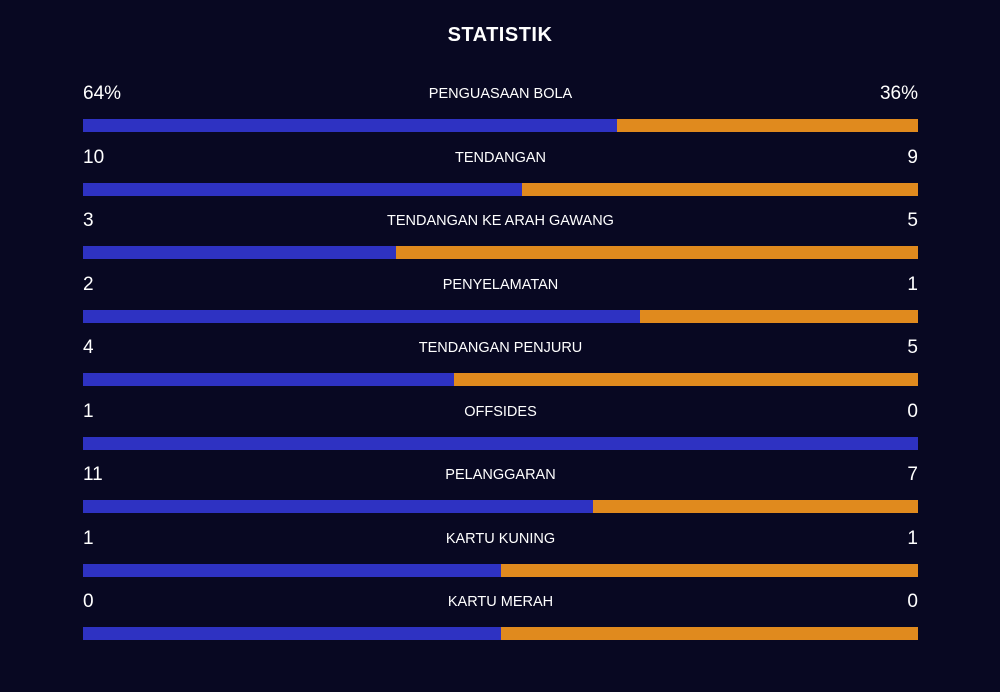 The image size is (1000, 692). Describe the element at coordinates (88, 284) in the screenshot. I see `home-value: 2` at that location.